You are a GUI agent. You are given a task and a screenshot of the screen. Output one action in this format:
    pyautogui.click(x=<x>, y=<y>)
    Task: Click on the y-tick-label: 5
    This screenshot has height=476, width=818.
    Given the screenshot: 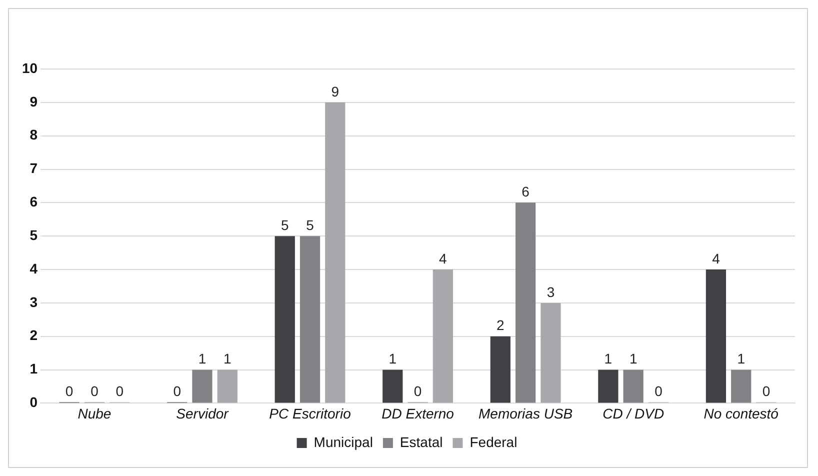 What is the action you would take?
    pyautogui.click(x=34, y=234)
    